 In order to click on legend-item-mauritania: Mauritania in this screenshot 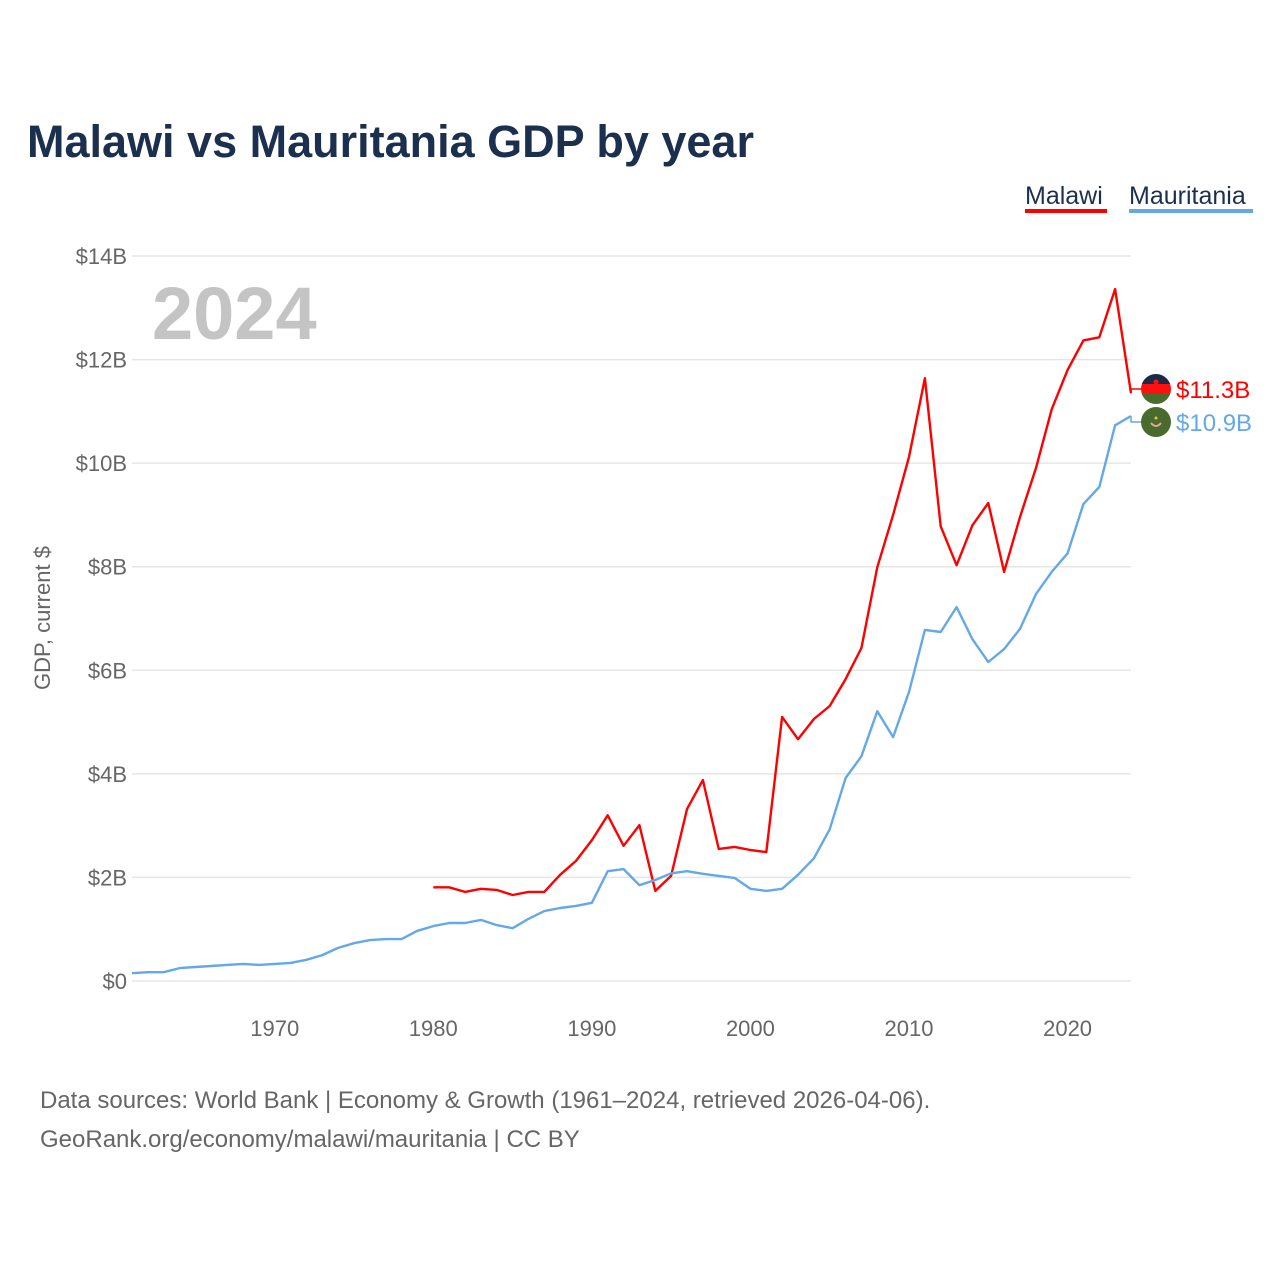, I will do `click(1187, 196)`.